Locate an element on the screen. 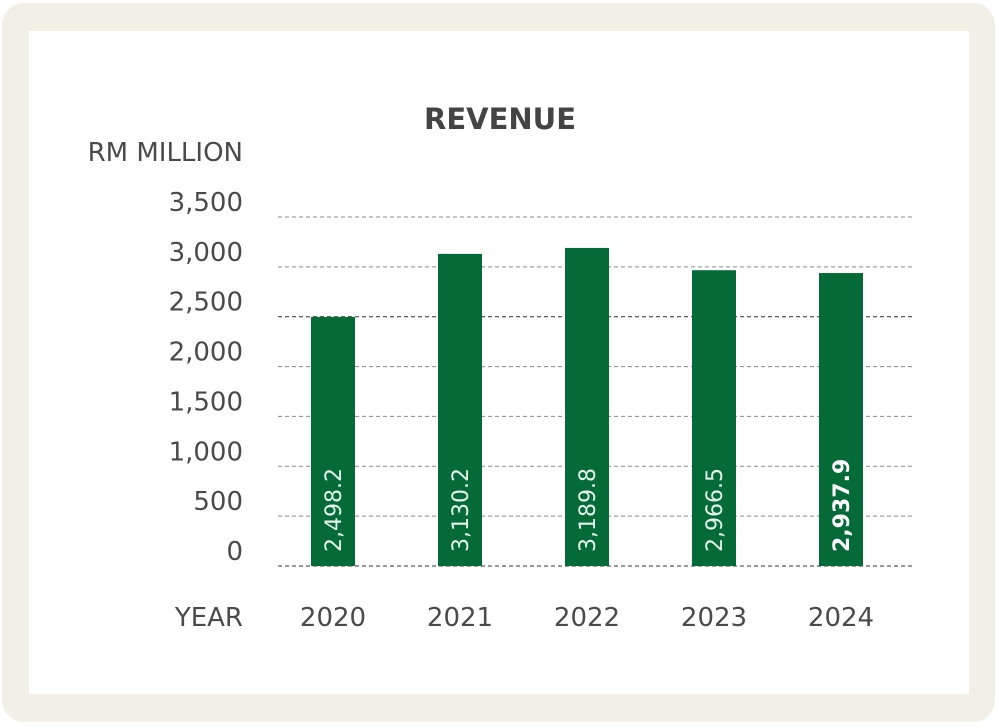 Image resolution: width=997 pixels, height=727 pixels. bar-2022 is located at coordinates (587, 406).